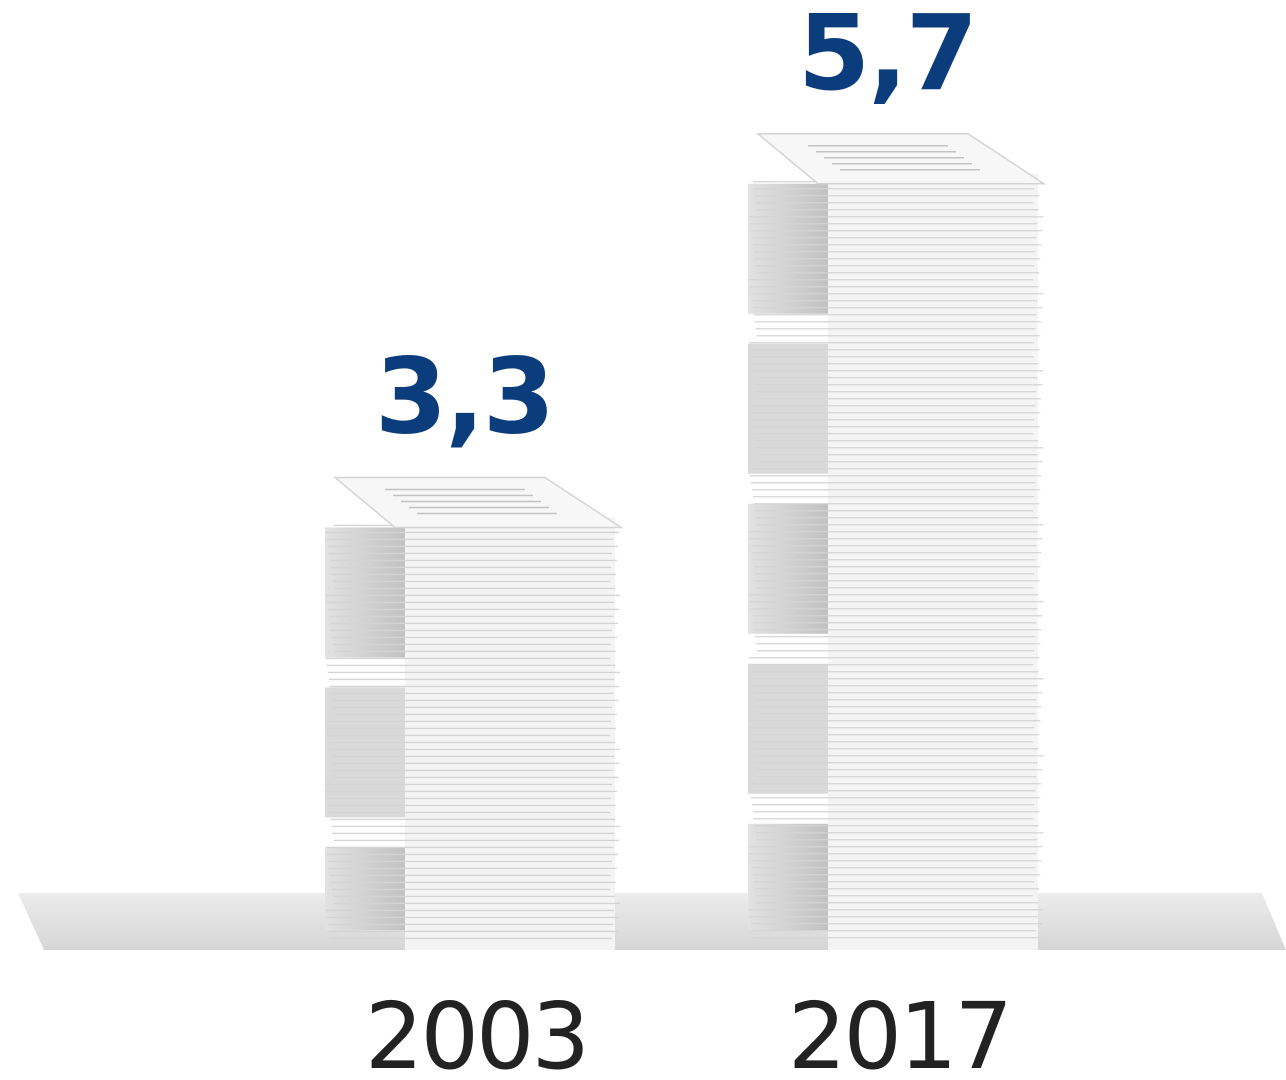 Image resolution: width=1286 pixels, height=1080 pixels. Describe the element at coordinates (901, 159) in the screenshot. I see `stack-top-2017` at that location.